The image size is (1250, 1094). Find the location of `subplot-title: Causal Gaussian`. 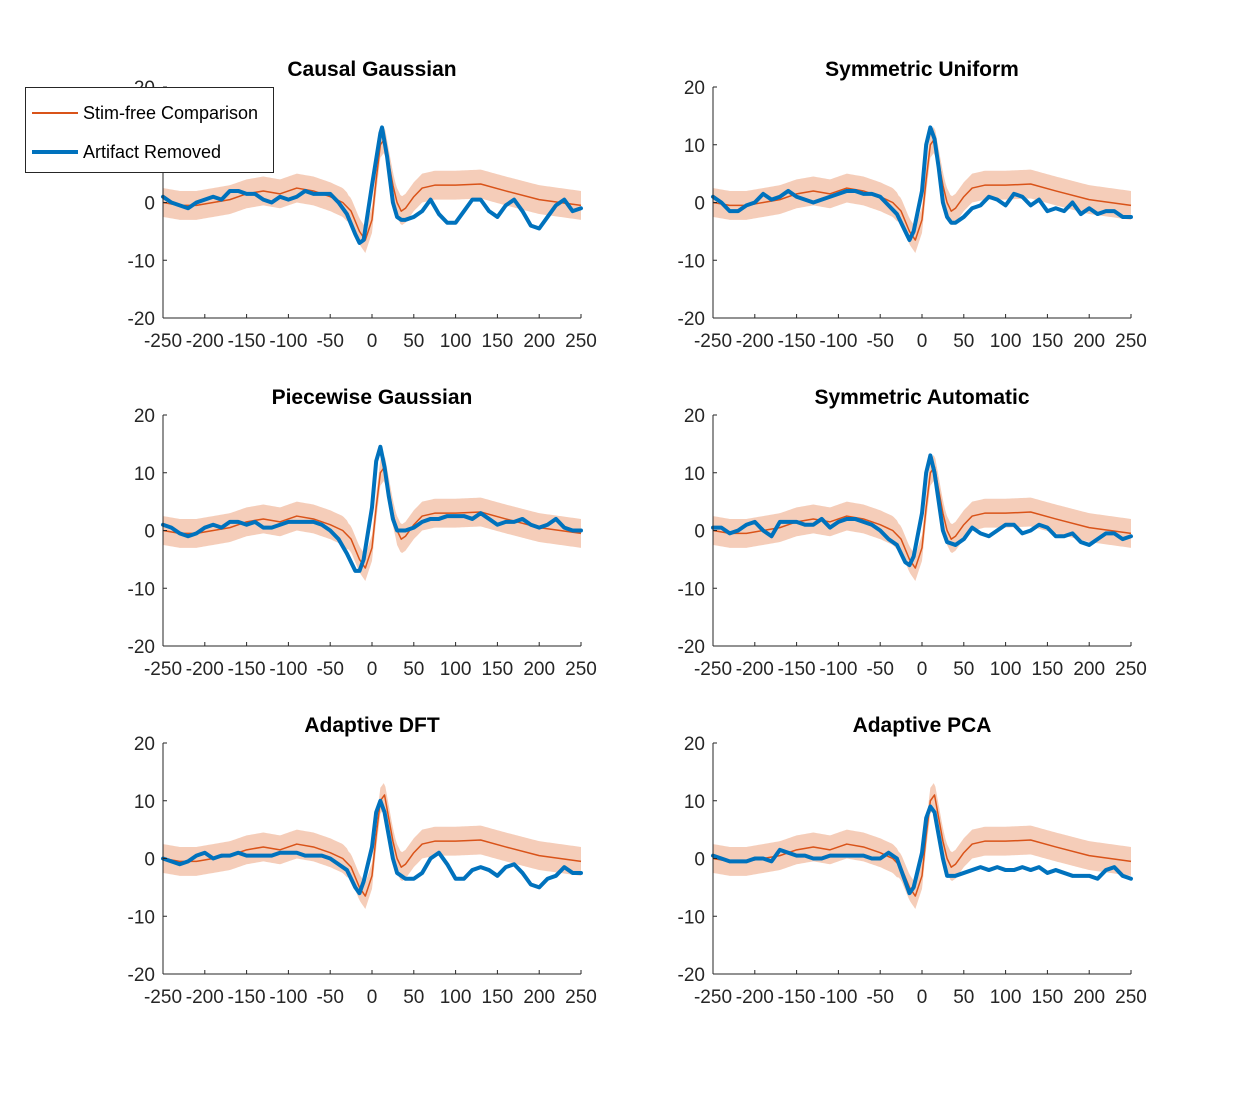

subplot-title: Causal Gaussian is located at coordinates (371, 69).